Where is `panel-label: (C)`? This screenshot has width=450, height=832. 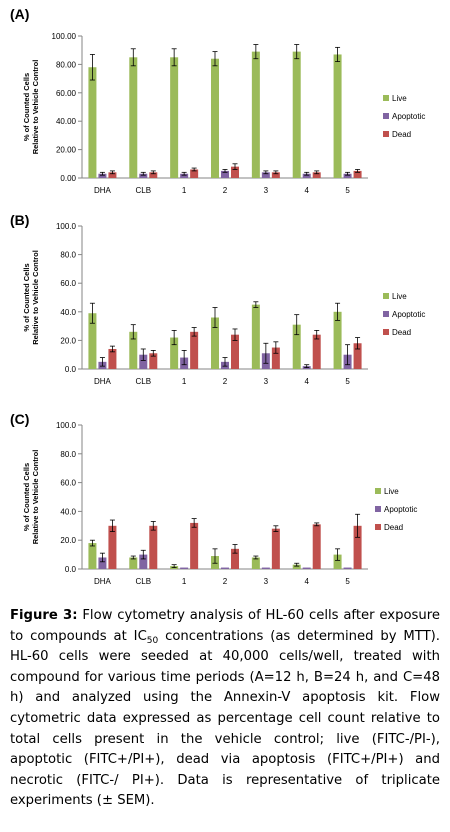 panel-label: (C) is located at coordinates (20, 419).